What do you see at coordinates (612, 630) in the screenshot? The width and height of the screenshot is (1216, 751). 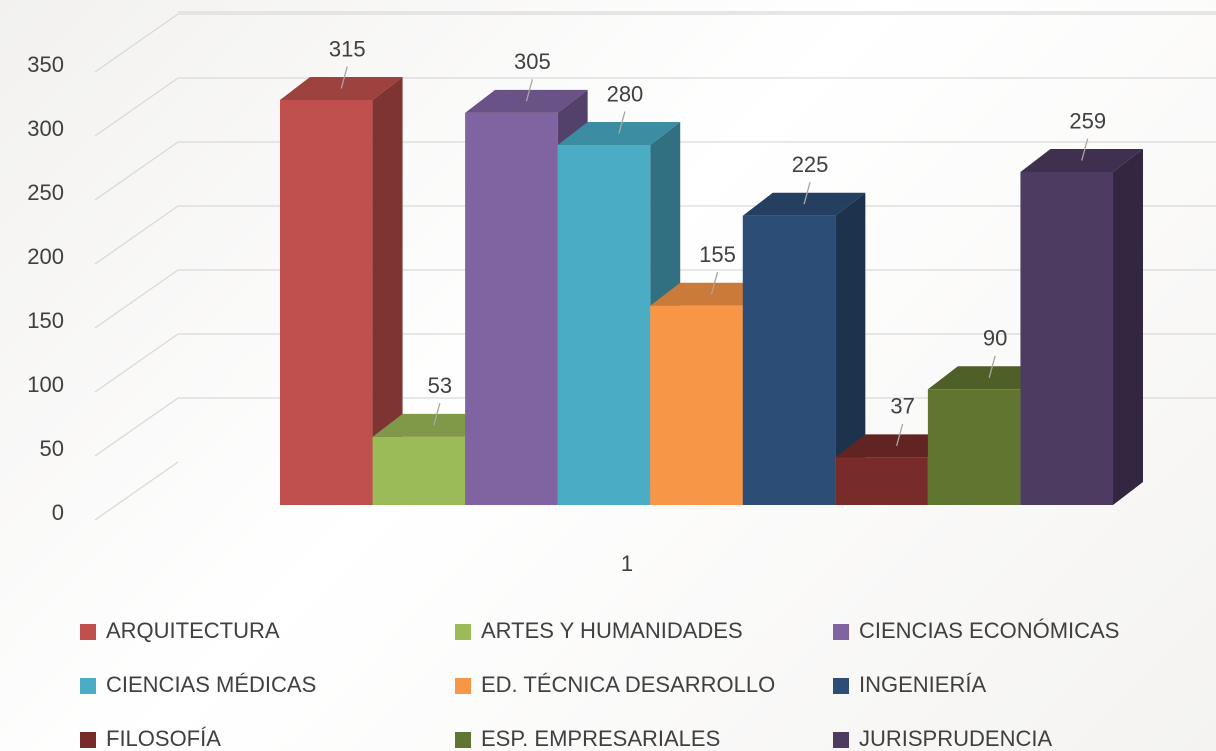 I see `legend-label: ARTES Y HUMANIDADES` at bounding box center [612, 630].